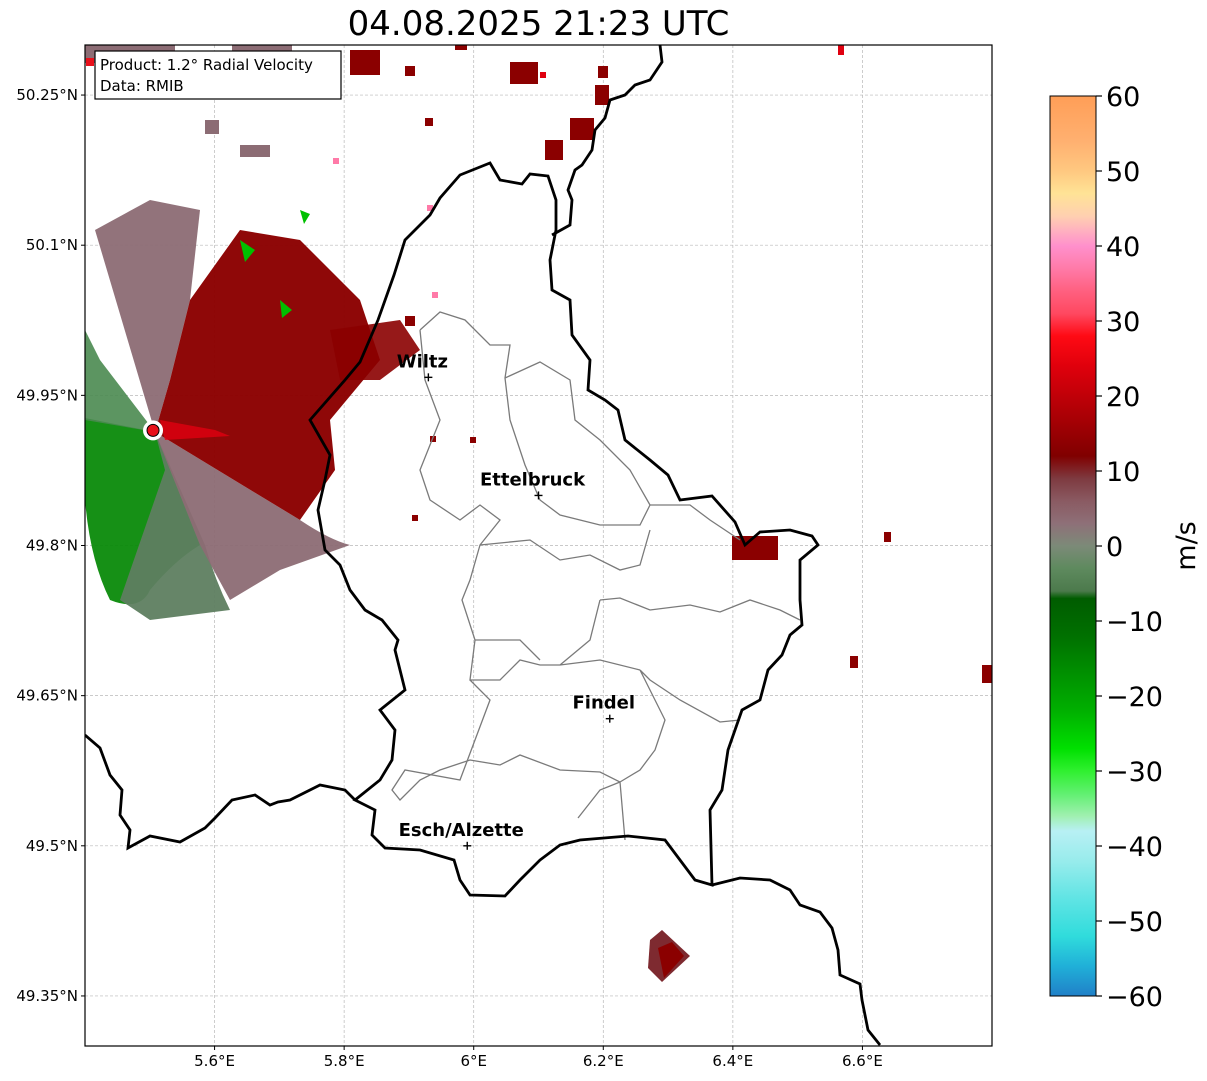  What do you see at coordinates (1114, 547) in the screenshot?
I see `colorbar-tick-label: 0` at bounding box center [1114, 547].